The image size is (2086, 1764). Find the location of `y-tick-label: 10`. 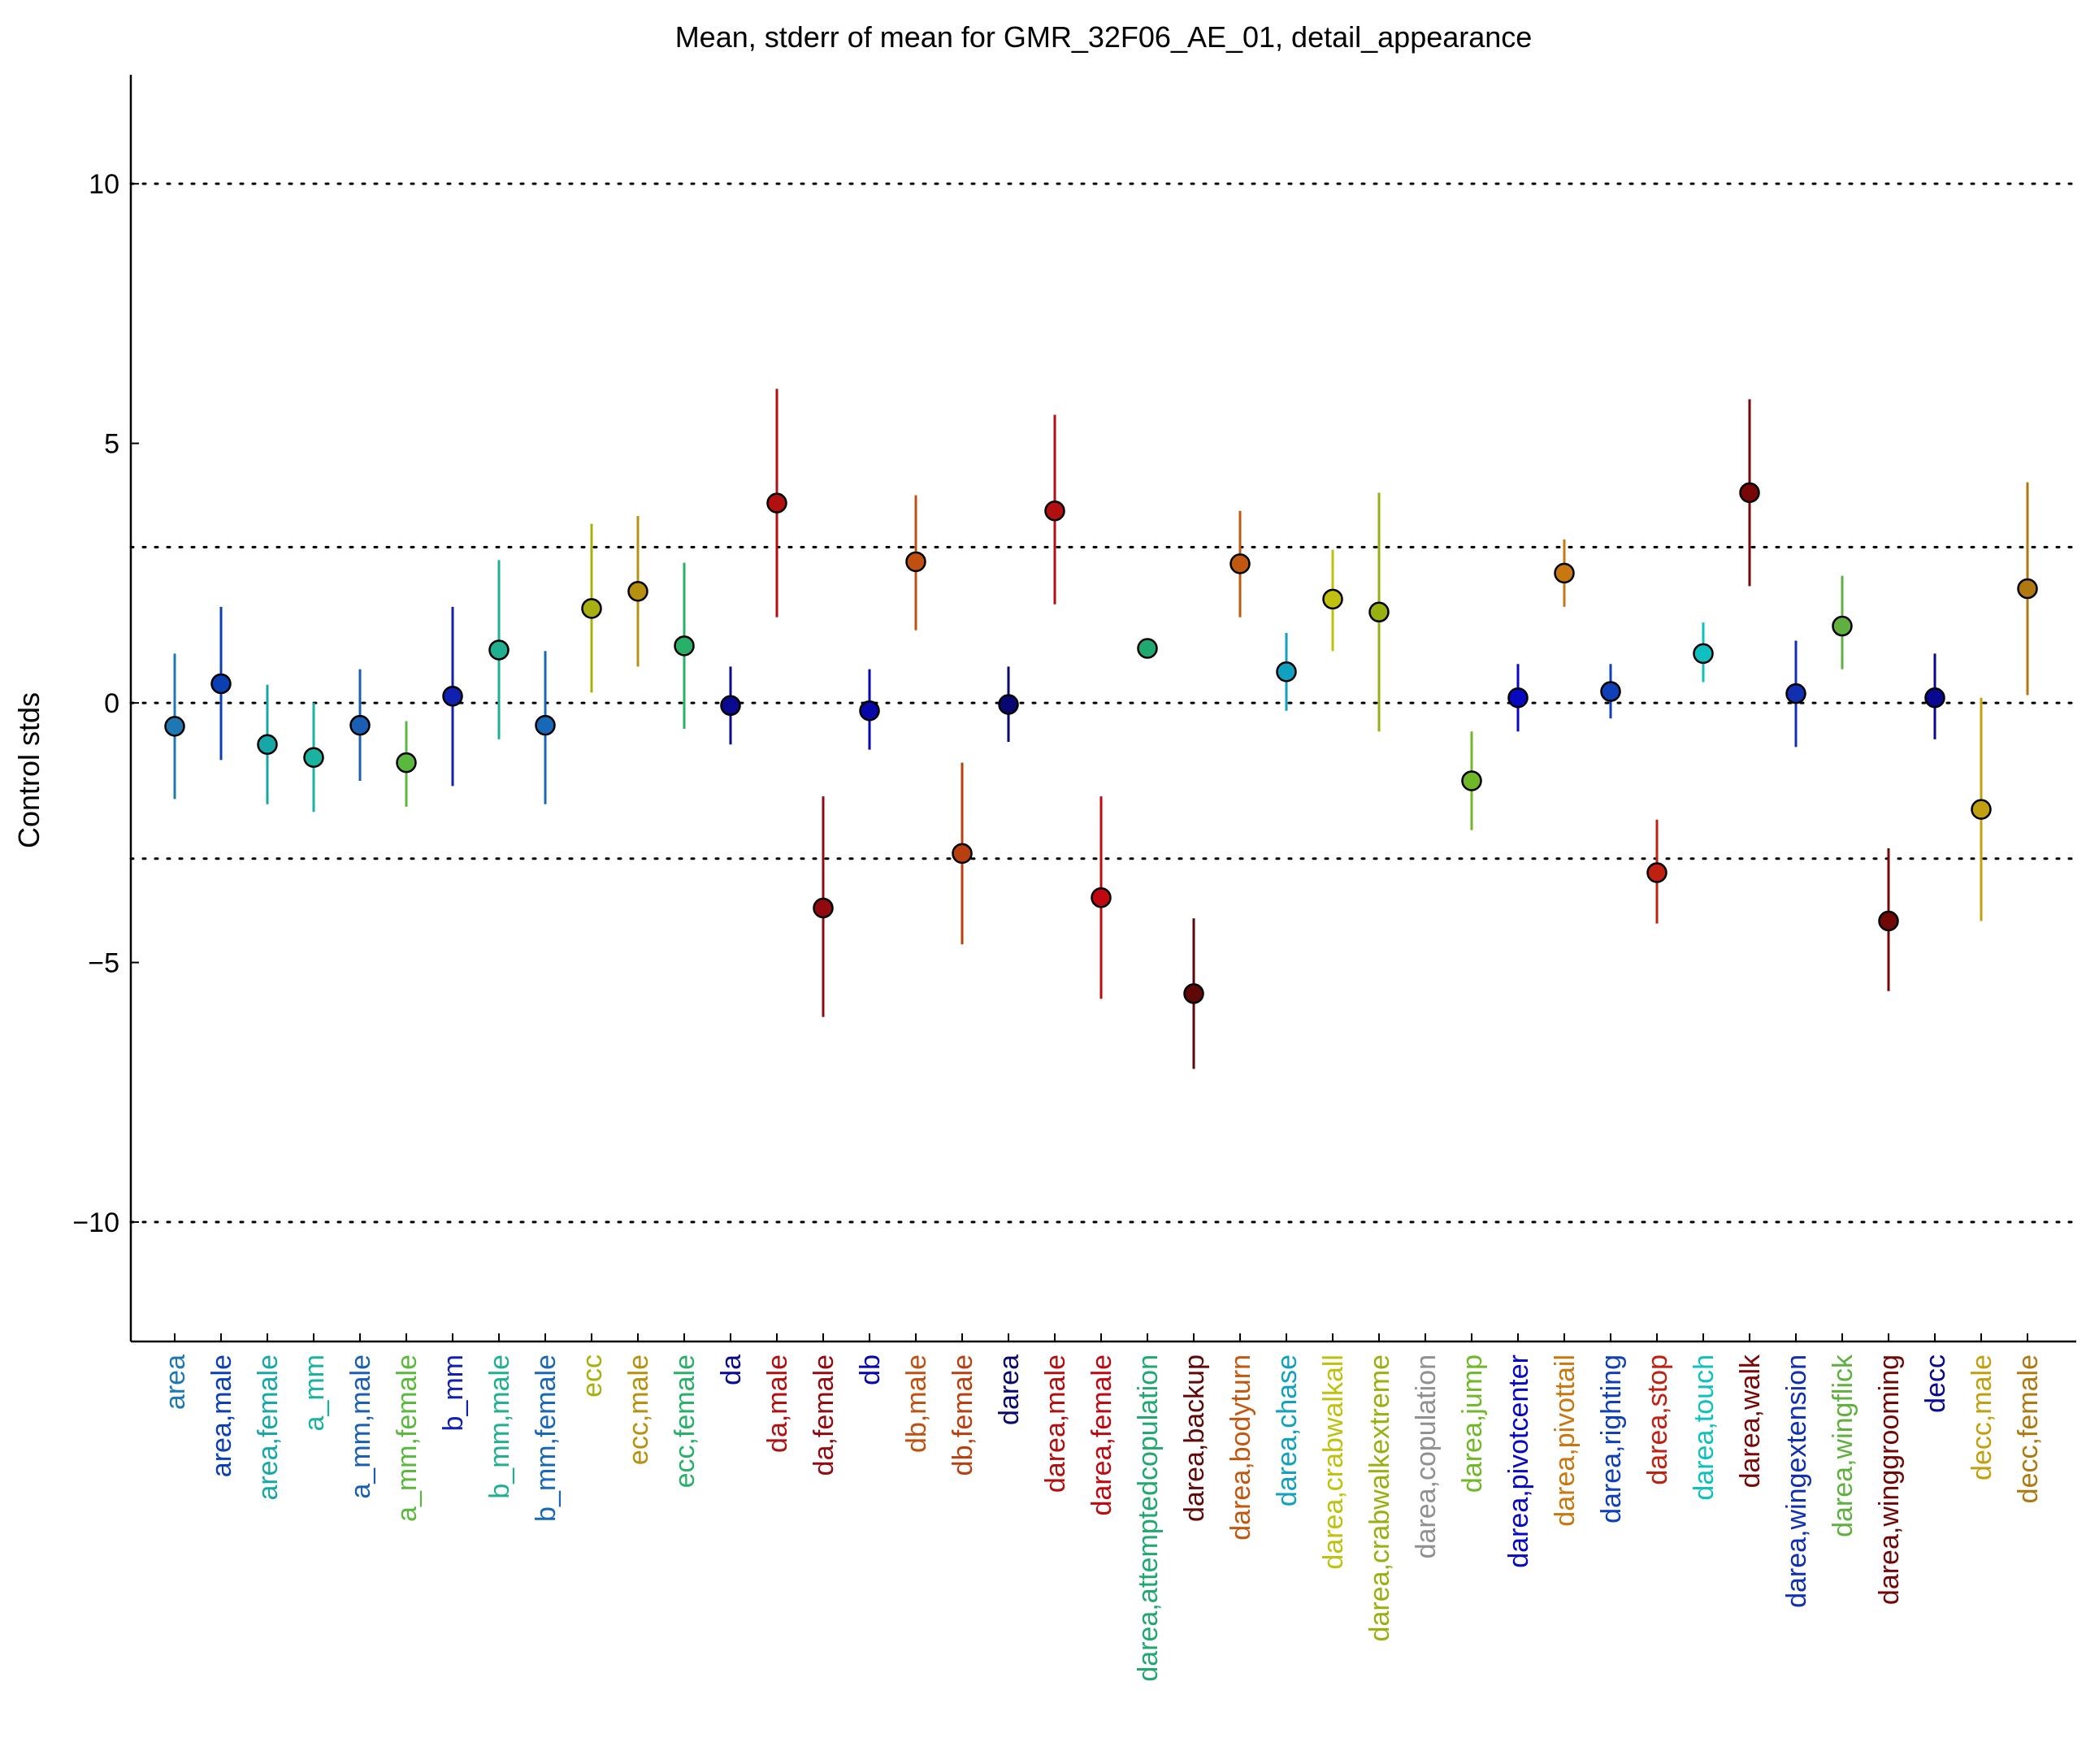

y-tick-label: 10 is located at coordinates (104, 184).